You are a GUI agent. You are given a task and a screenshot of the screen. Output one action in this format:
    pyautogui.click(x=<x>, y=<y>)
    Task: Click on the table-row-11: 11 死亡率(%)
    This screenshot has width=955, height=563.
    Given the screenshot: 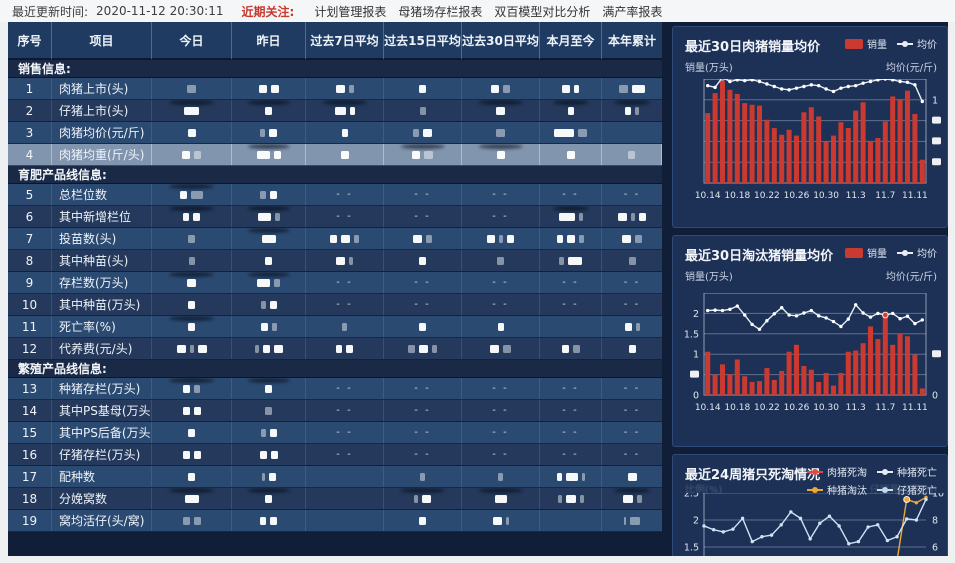 What is the action you would take?
    pyautogui.click(x=335, y=327)
    